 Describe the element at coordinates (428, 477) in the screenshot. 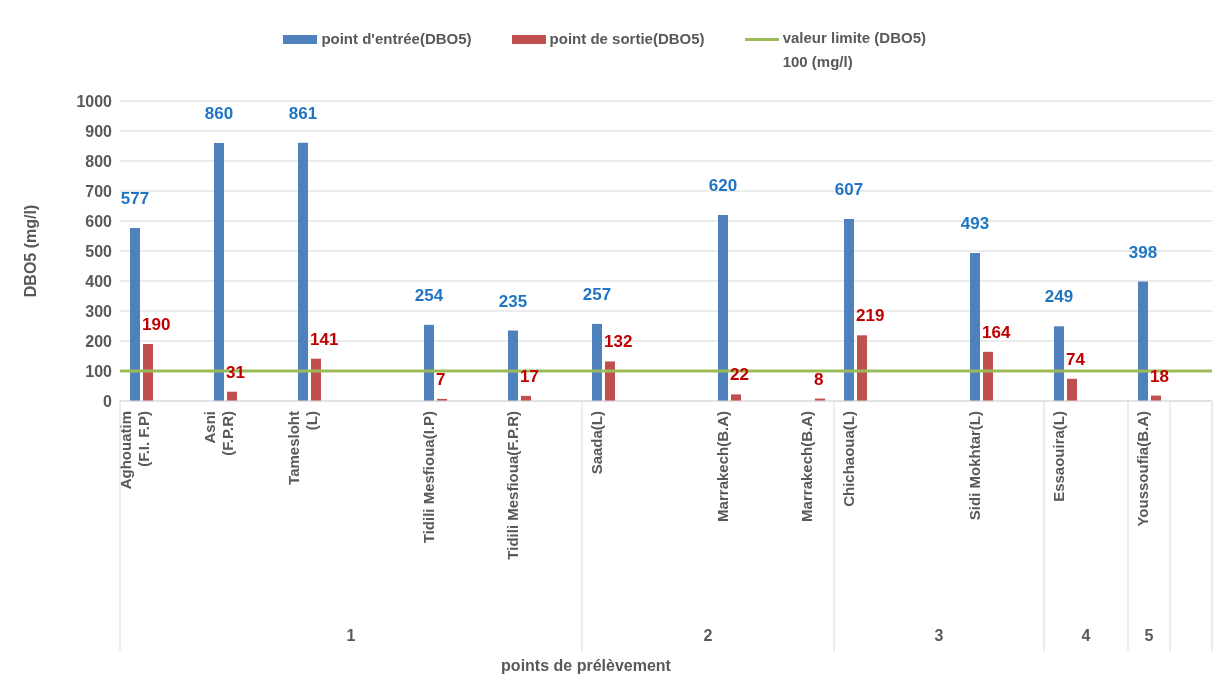

I see `x-tick-label: Tidili Mesfioua(I.P)` at that location.